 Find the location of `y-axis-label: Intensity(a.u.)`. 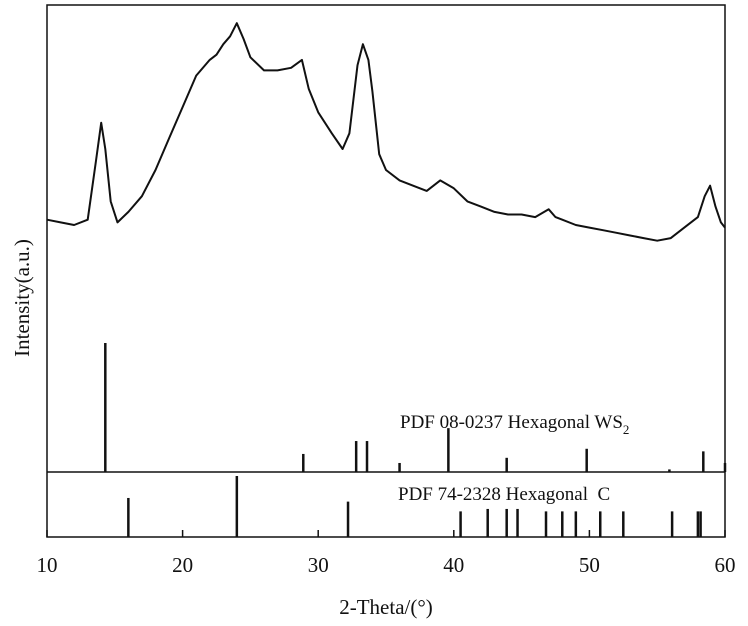

y-axis-label: Intensity(a.u.) is located at coordinates (22, 298).